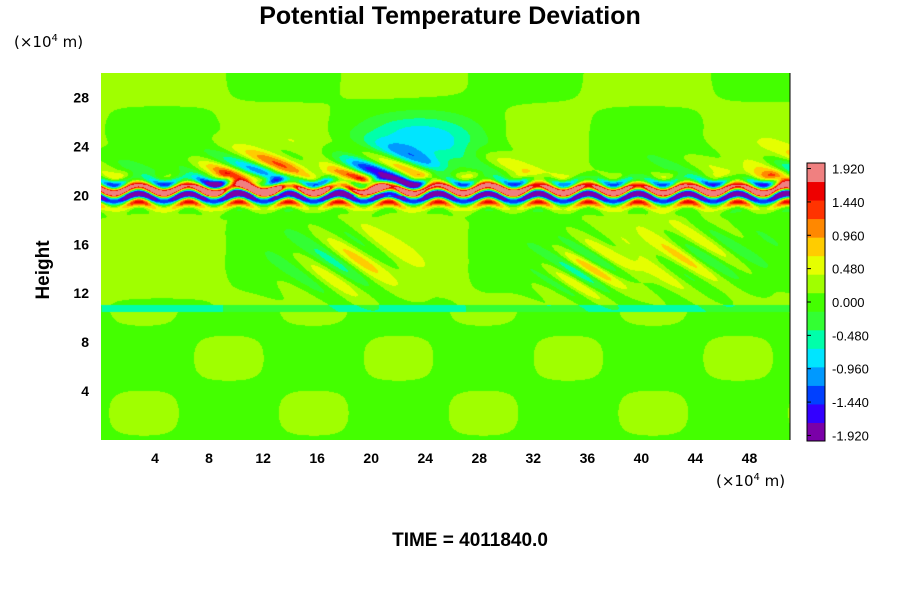 The height and width of the screenshot is (600, 900). Describe the element at coordinates (588, 458) in the screenshot. I see `x-tick-label: 36` at that location.